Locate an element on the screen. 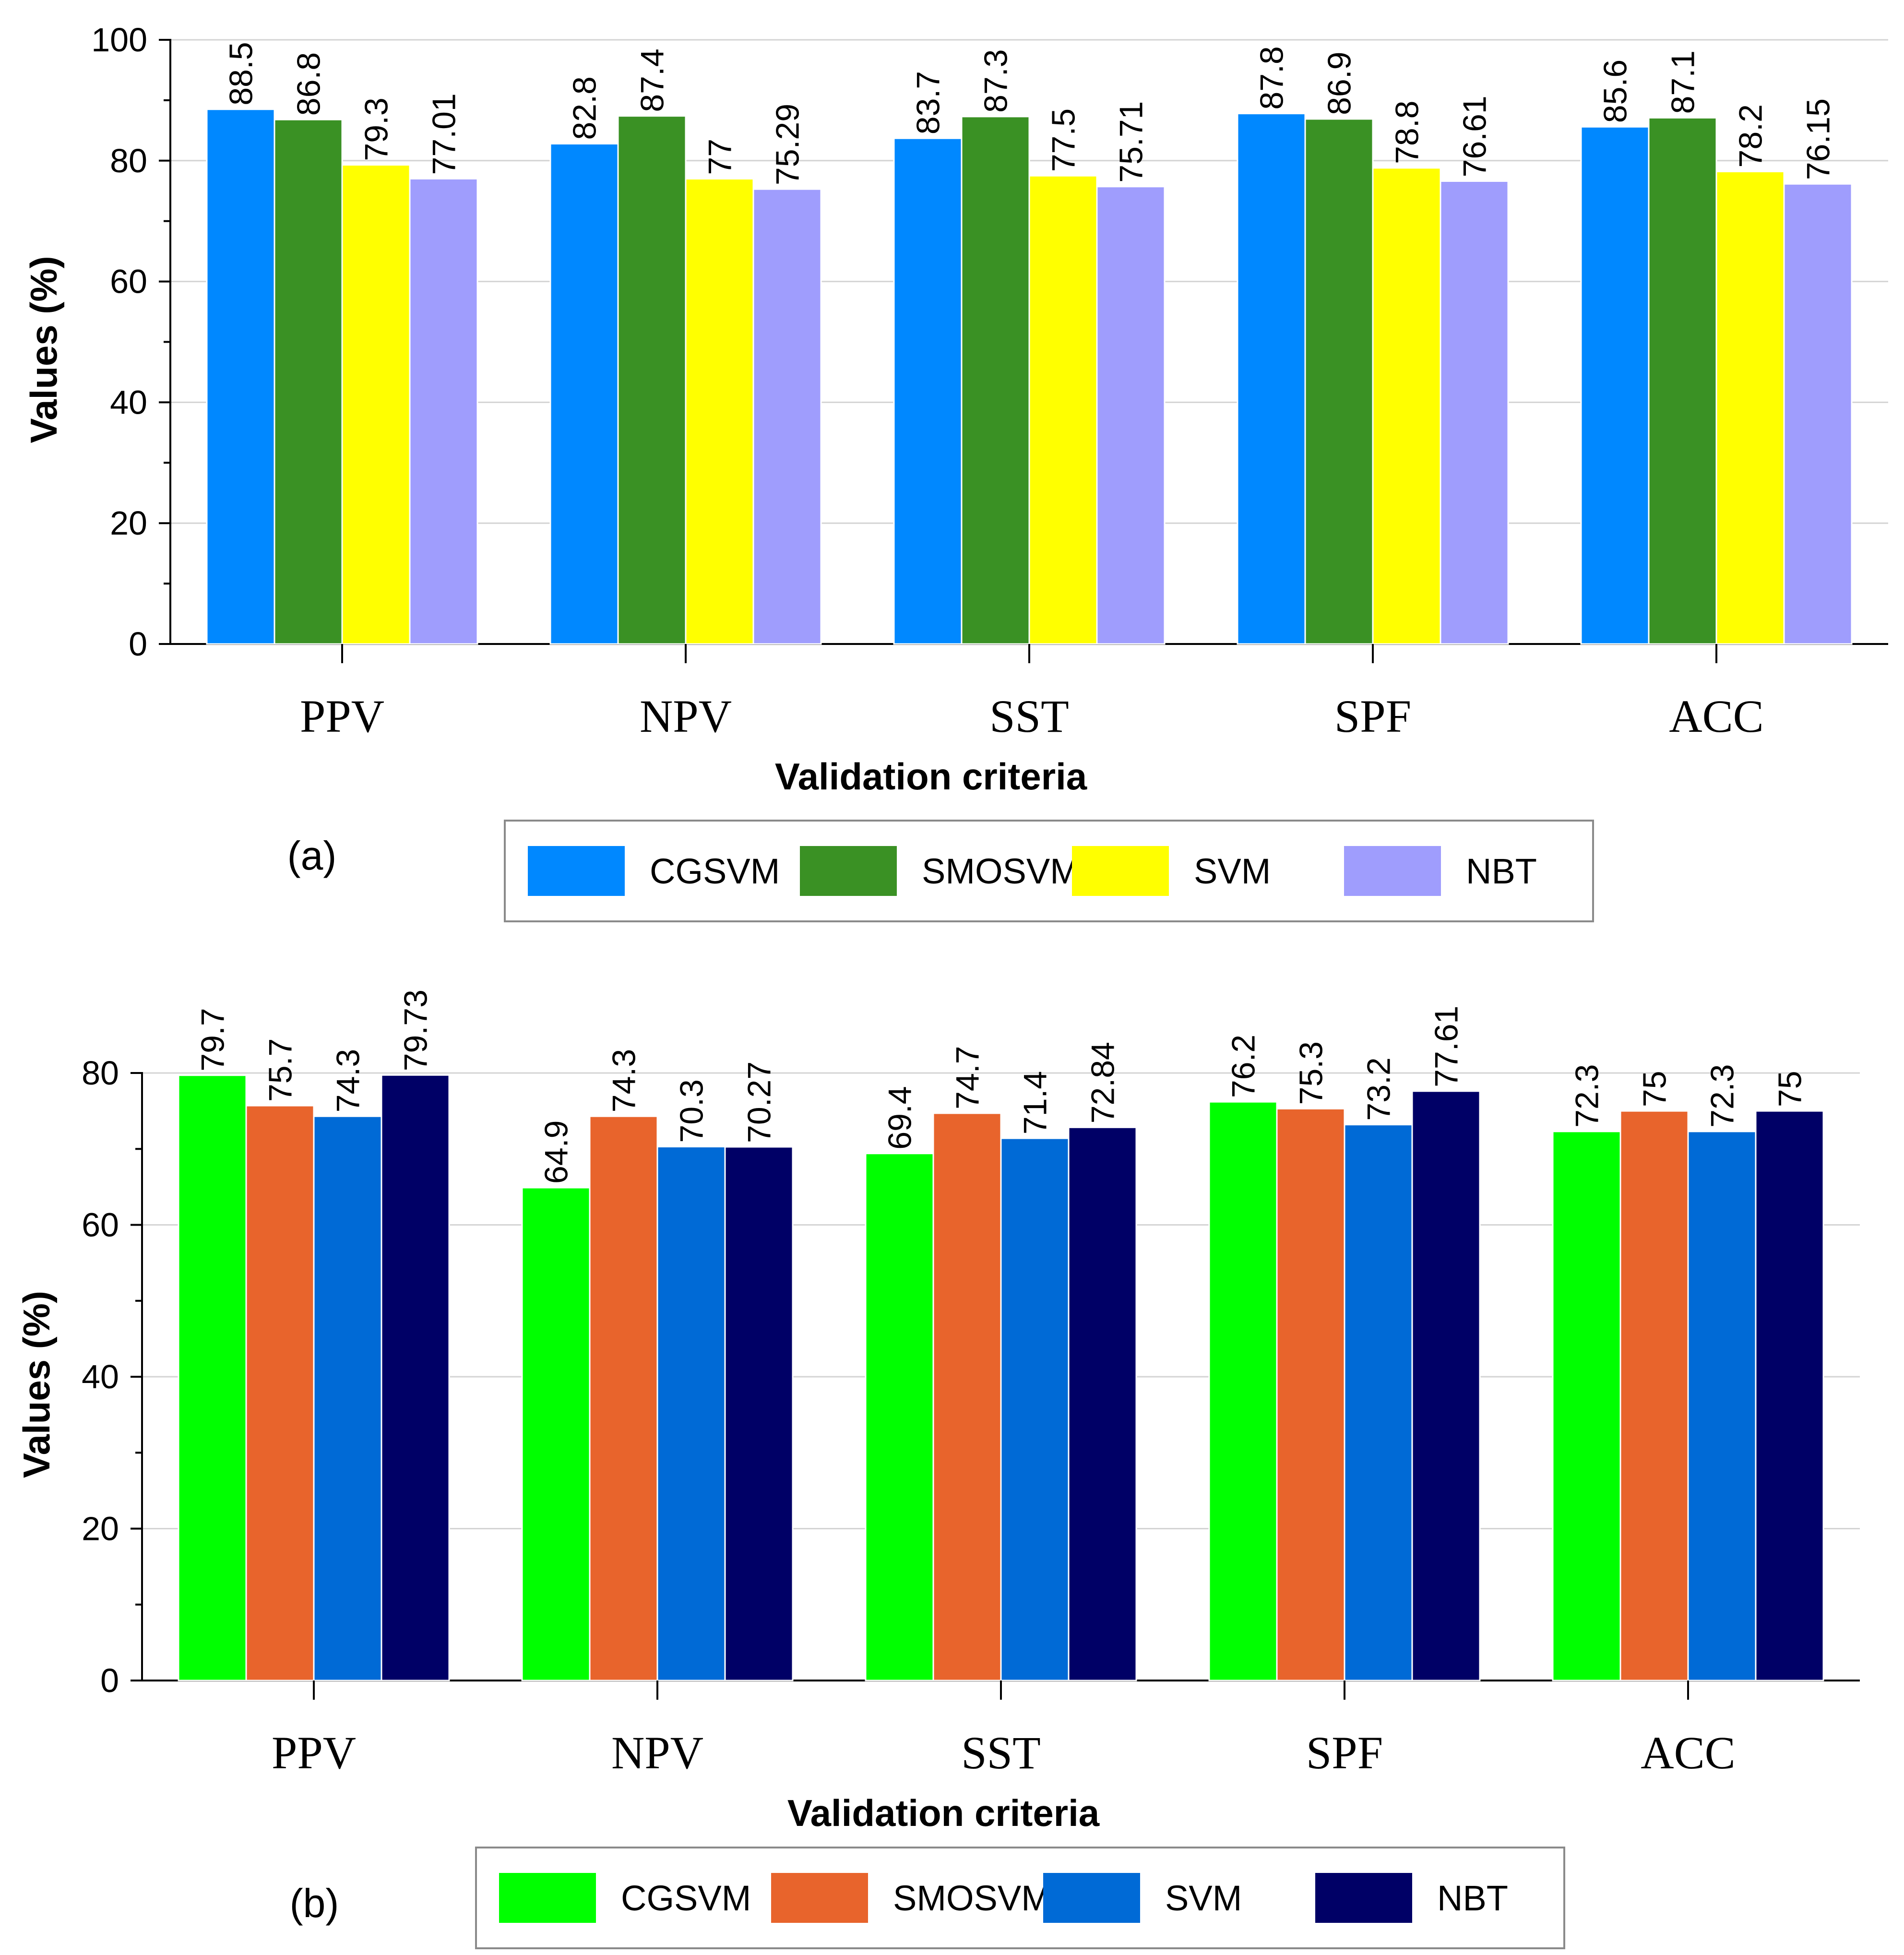  data-label: 87.1 is located at coordinates (1683, 82).